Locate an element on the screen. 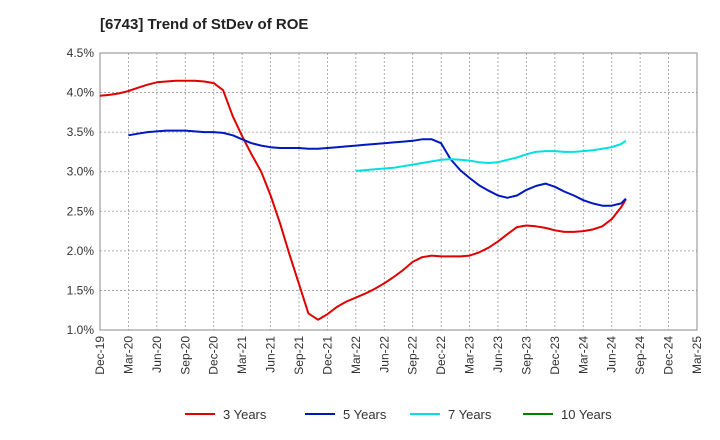 The height and width of the screenshot is (440, 720). x-tick-label: Dec-24 is located at coordinates (669, 355).